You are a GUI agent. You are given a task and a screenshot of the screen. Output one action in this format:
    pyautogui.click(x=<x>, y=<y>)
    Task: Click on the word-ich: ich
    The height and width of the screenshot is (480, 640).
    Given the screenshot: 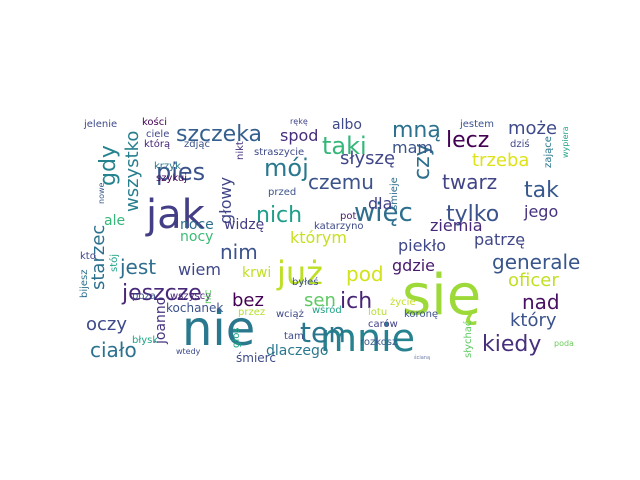 What is the action you would take?
    pyautogui.click(x=356, y=301)
    